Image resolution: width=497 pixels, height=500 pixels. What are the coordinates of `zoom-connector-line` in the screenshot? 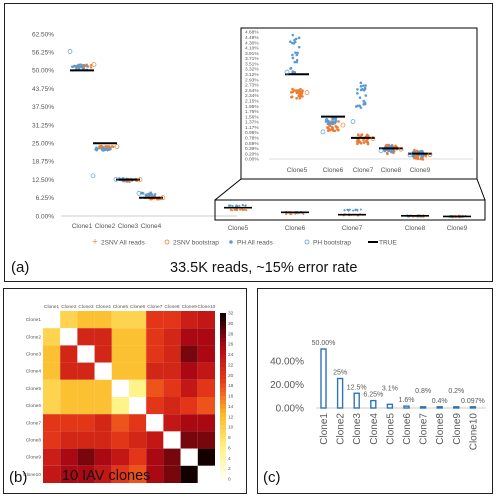 It's located at (228, 189).